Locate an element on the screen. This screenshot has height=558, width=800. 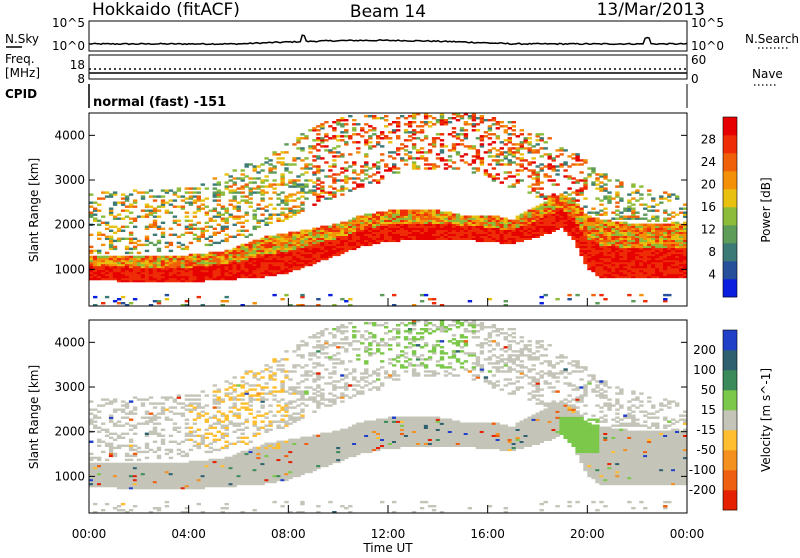
y-tick-label: 3000 is located at coordinates (69, 180).